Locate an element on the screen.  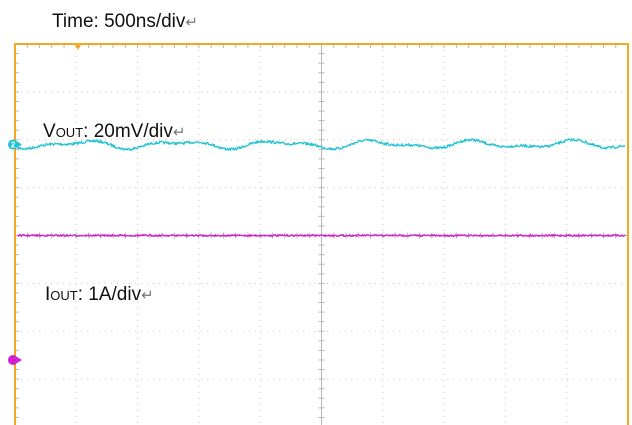
channel-markers: 2 is located at coordinates (15, 252).